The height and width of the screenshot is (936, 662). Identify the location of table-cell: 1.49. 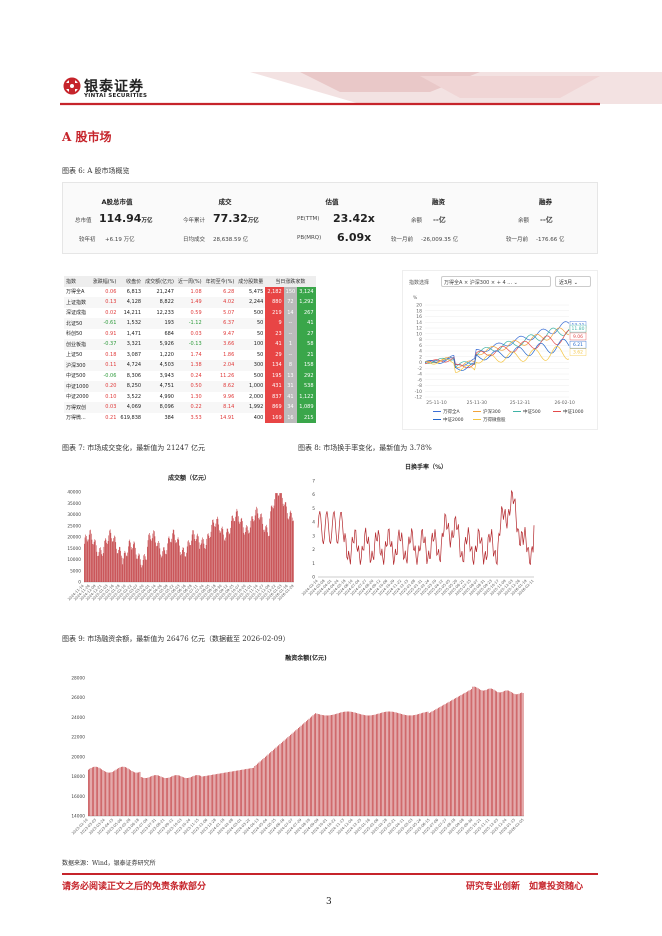
(196, 302).